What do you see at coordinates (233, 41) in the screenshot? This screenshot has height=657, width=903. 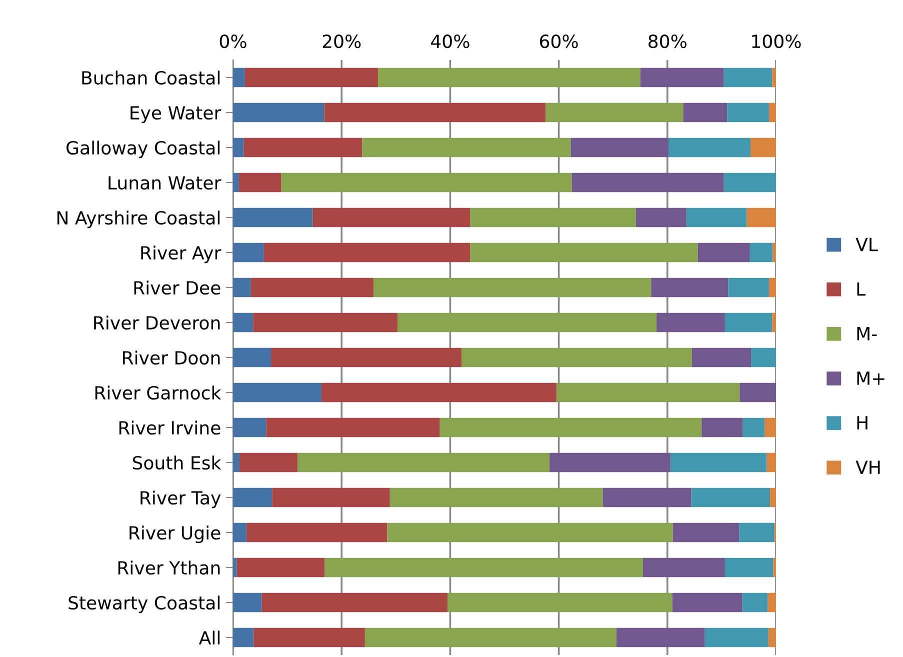 I see `x-tick-label: 0%` at bounding box center [233, 41].